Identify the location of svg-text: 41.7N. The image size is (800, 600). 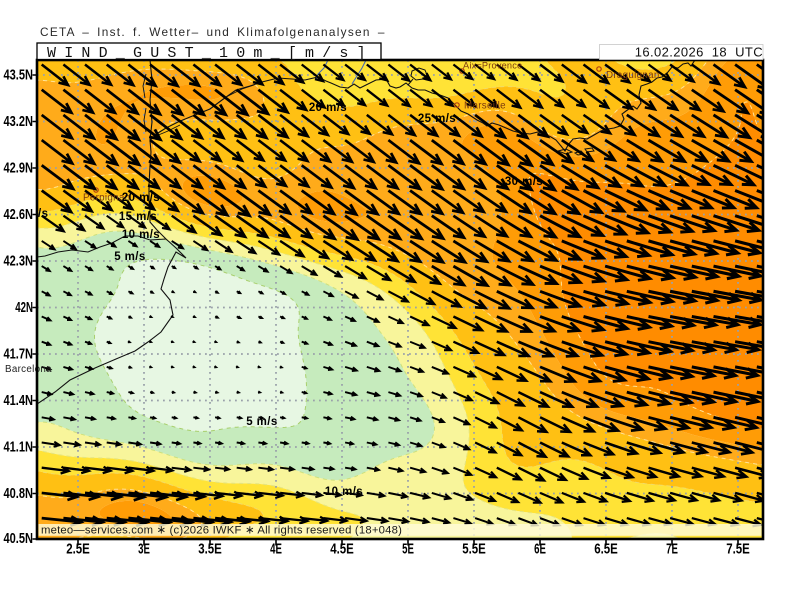
(19, 355).